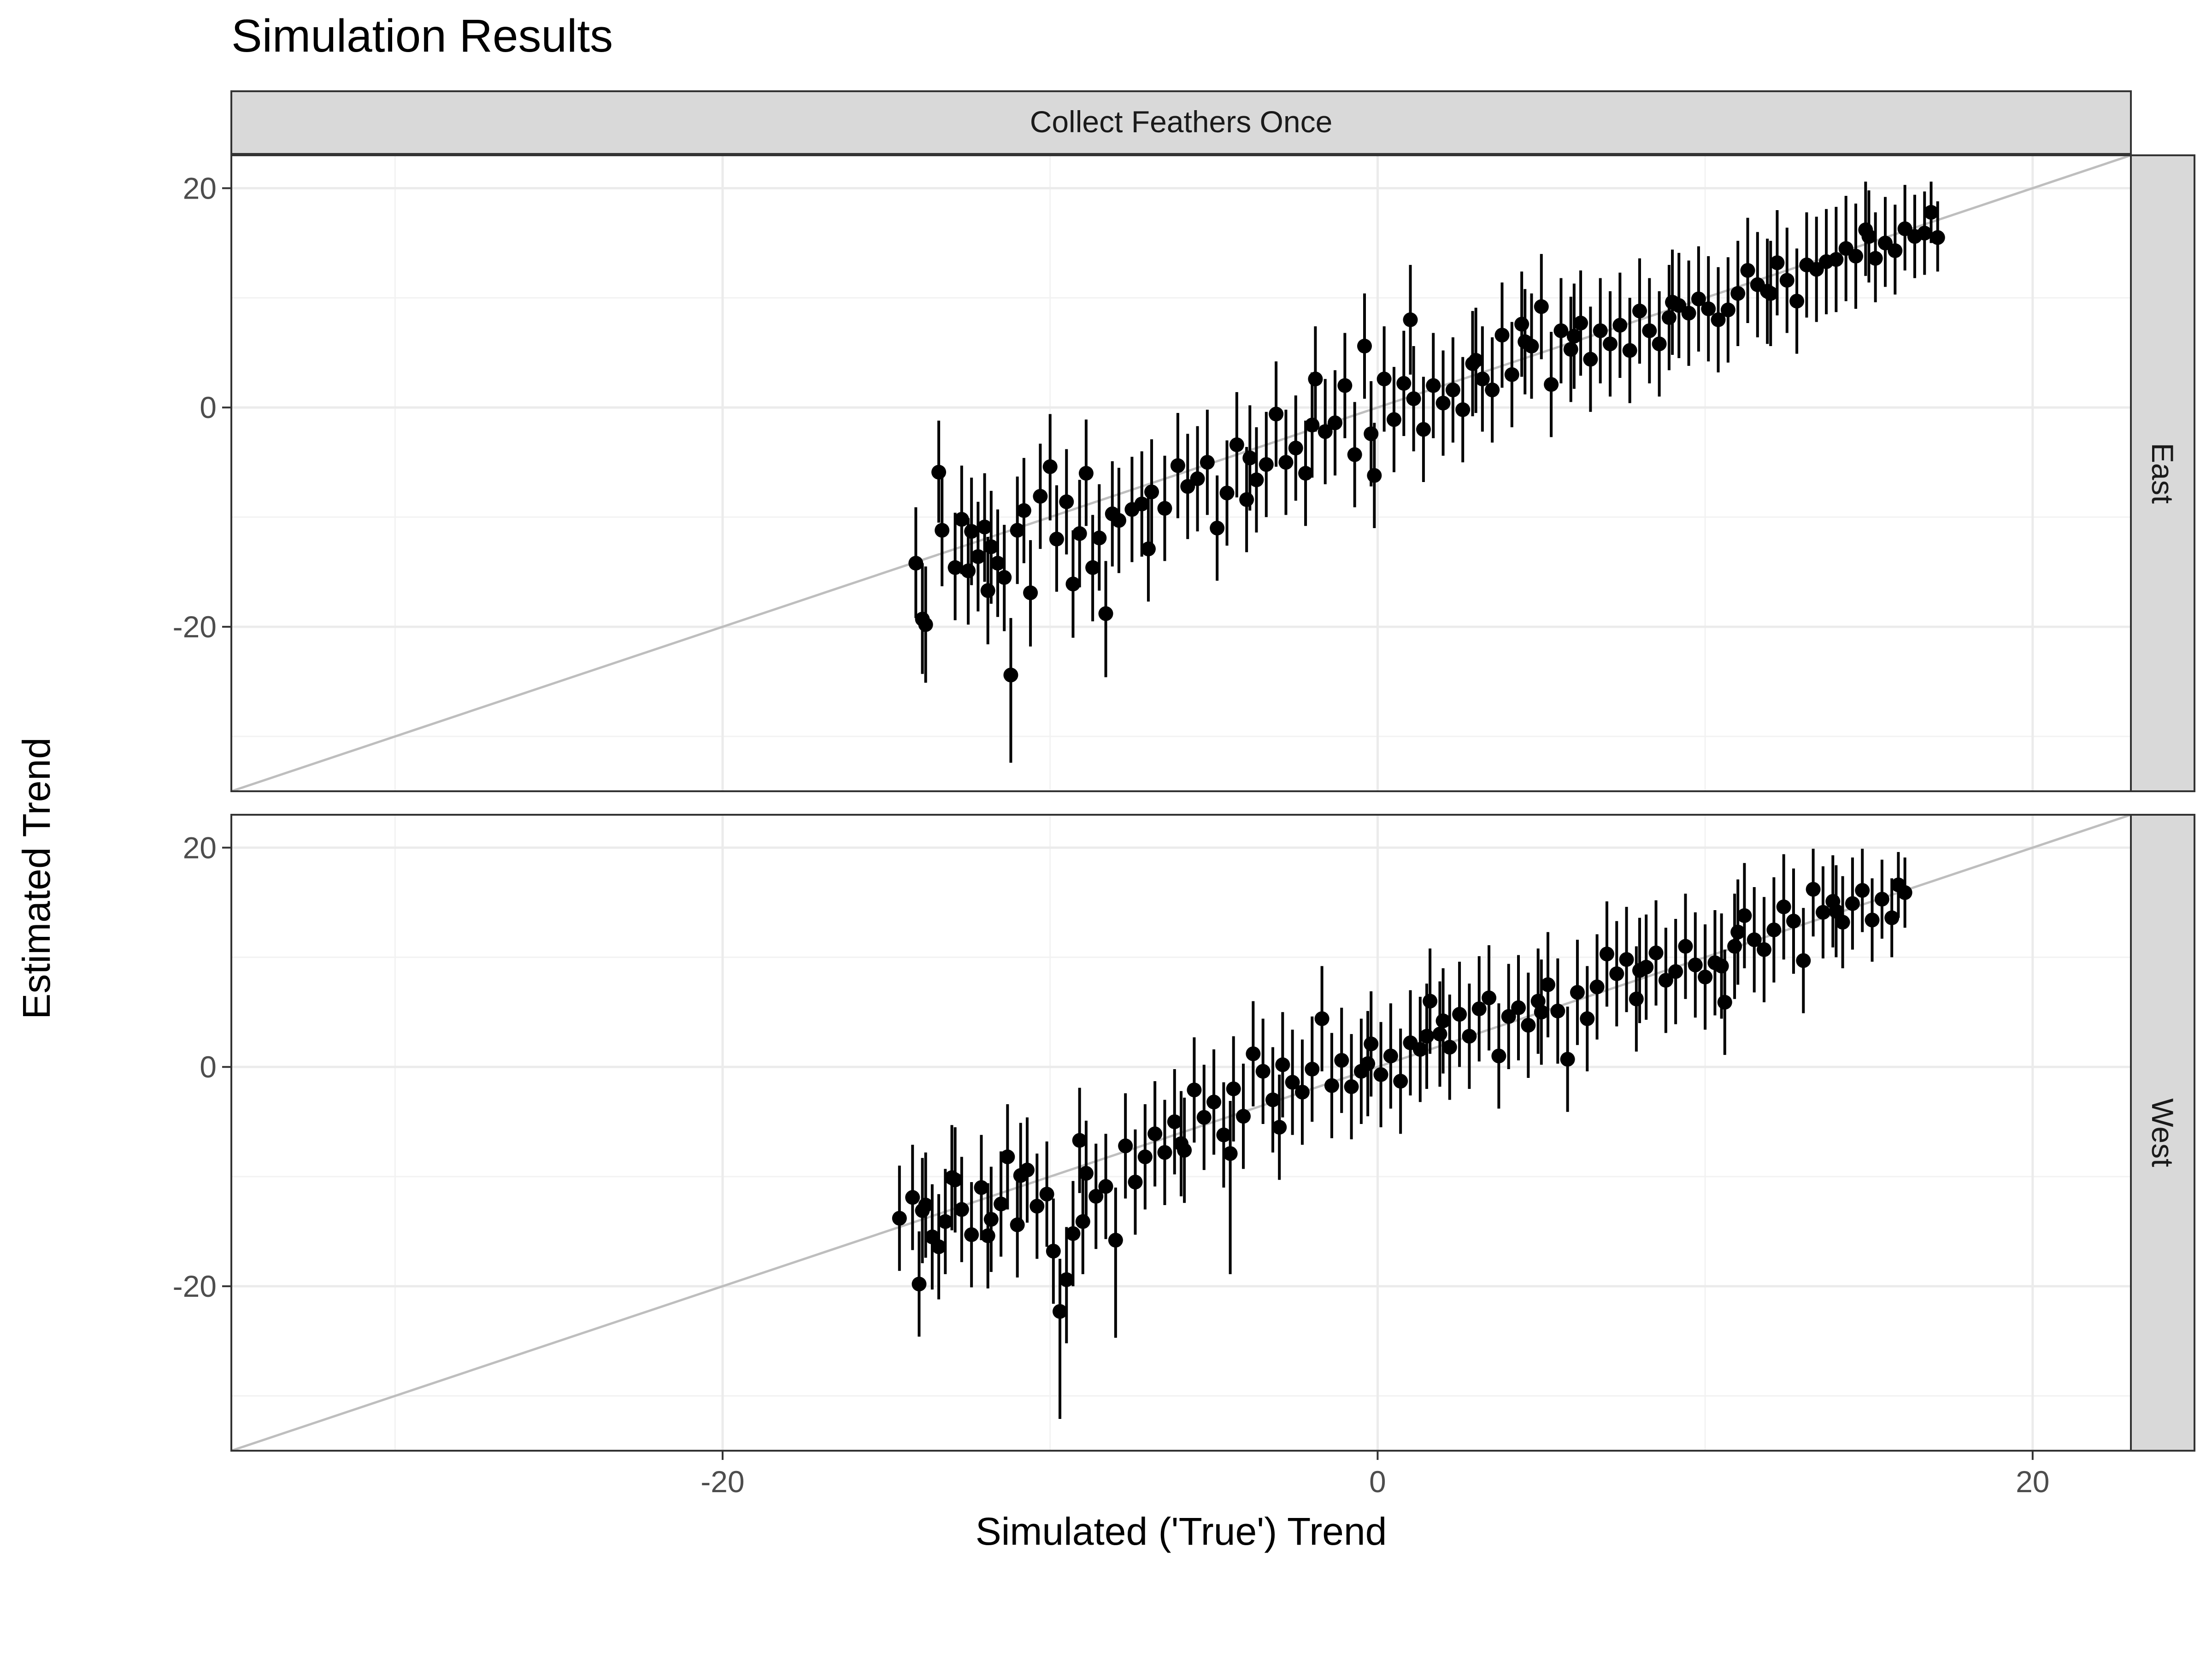 The height and width of the screenshot is (1659, 2212). What do you see at coordinates (2032, 1482) in the screenshot?
I see `x-tick-label: 20` at bounding box center [2032, 1482].